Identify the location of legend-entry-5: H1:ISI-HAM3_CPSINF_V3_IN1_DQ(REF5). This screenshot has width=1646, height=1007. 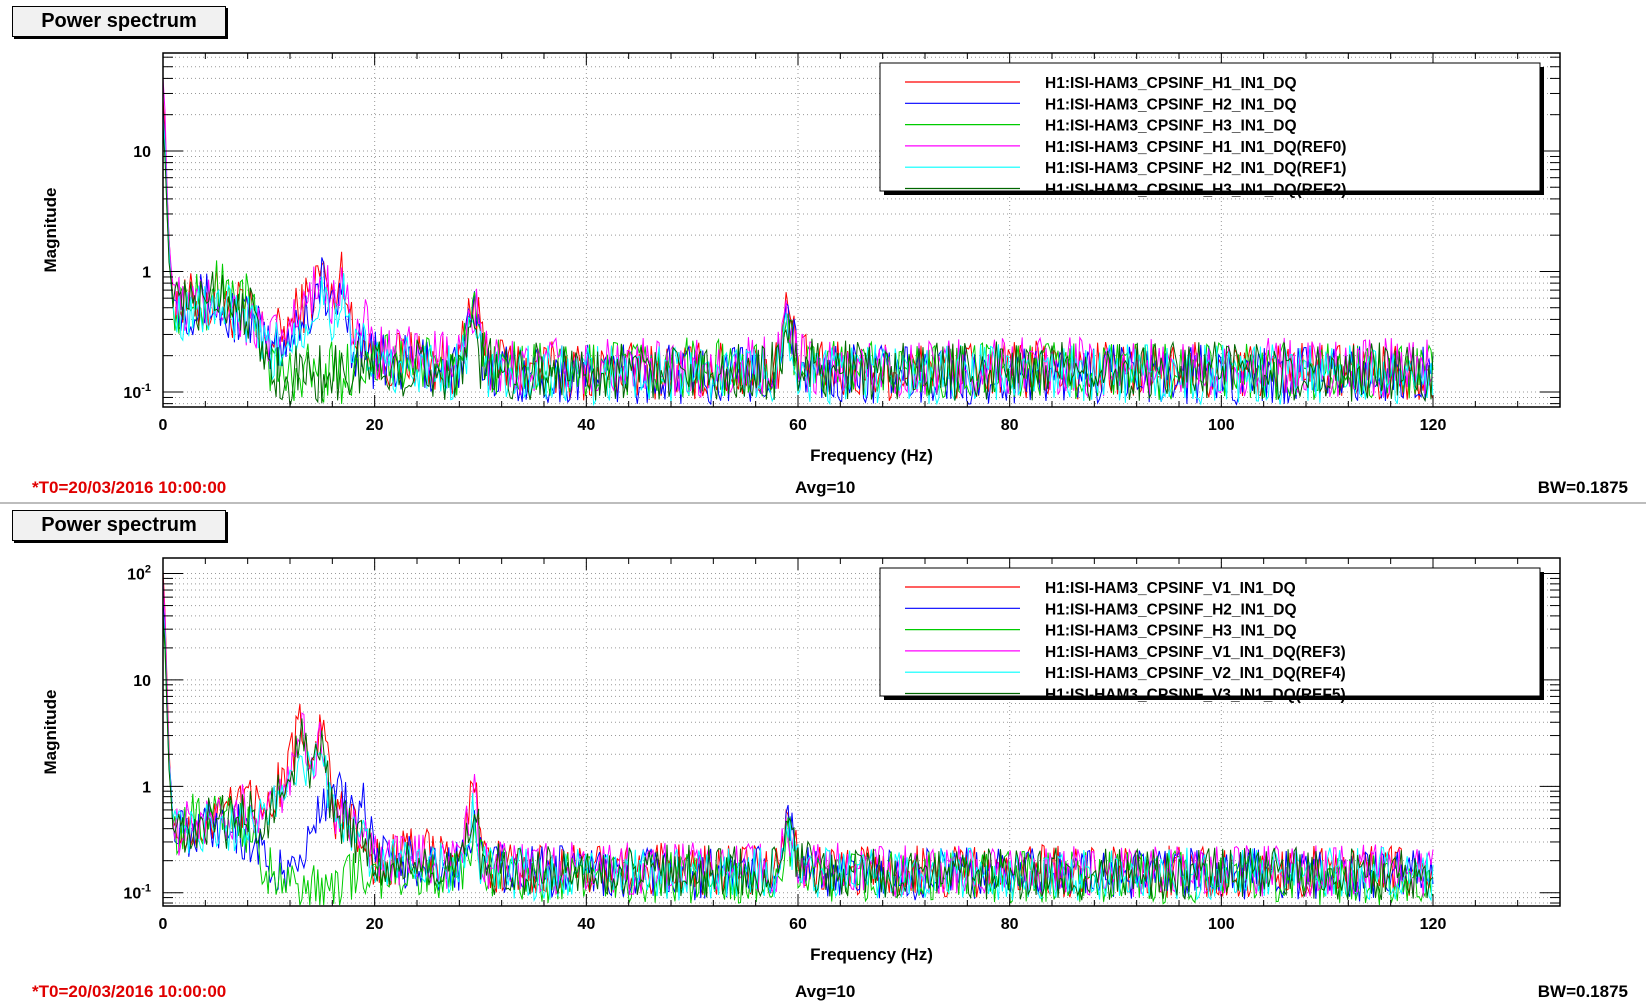
(1195, 695).